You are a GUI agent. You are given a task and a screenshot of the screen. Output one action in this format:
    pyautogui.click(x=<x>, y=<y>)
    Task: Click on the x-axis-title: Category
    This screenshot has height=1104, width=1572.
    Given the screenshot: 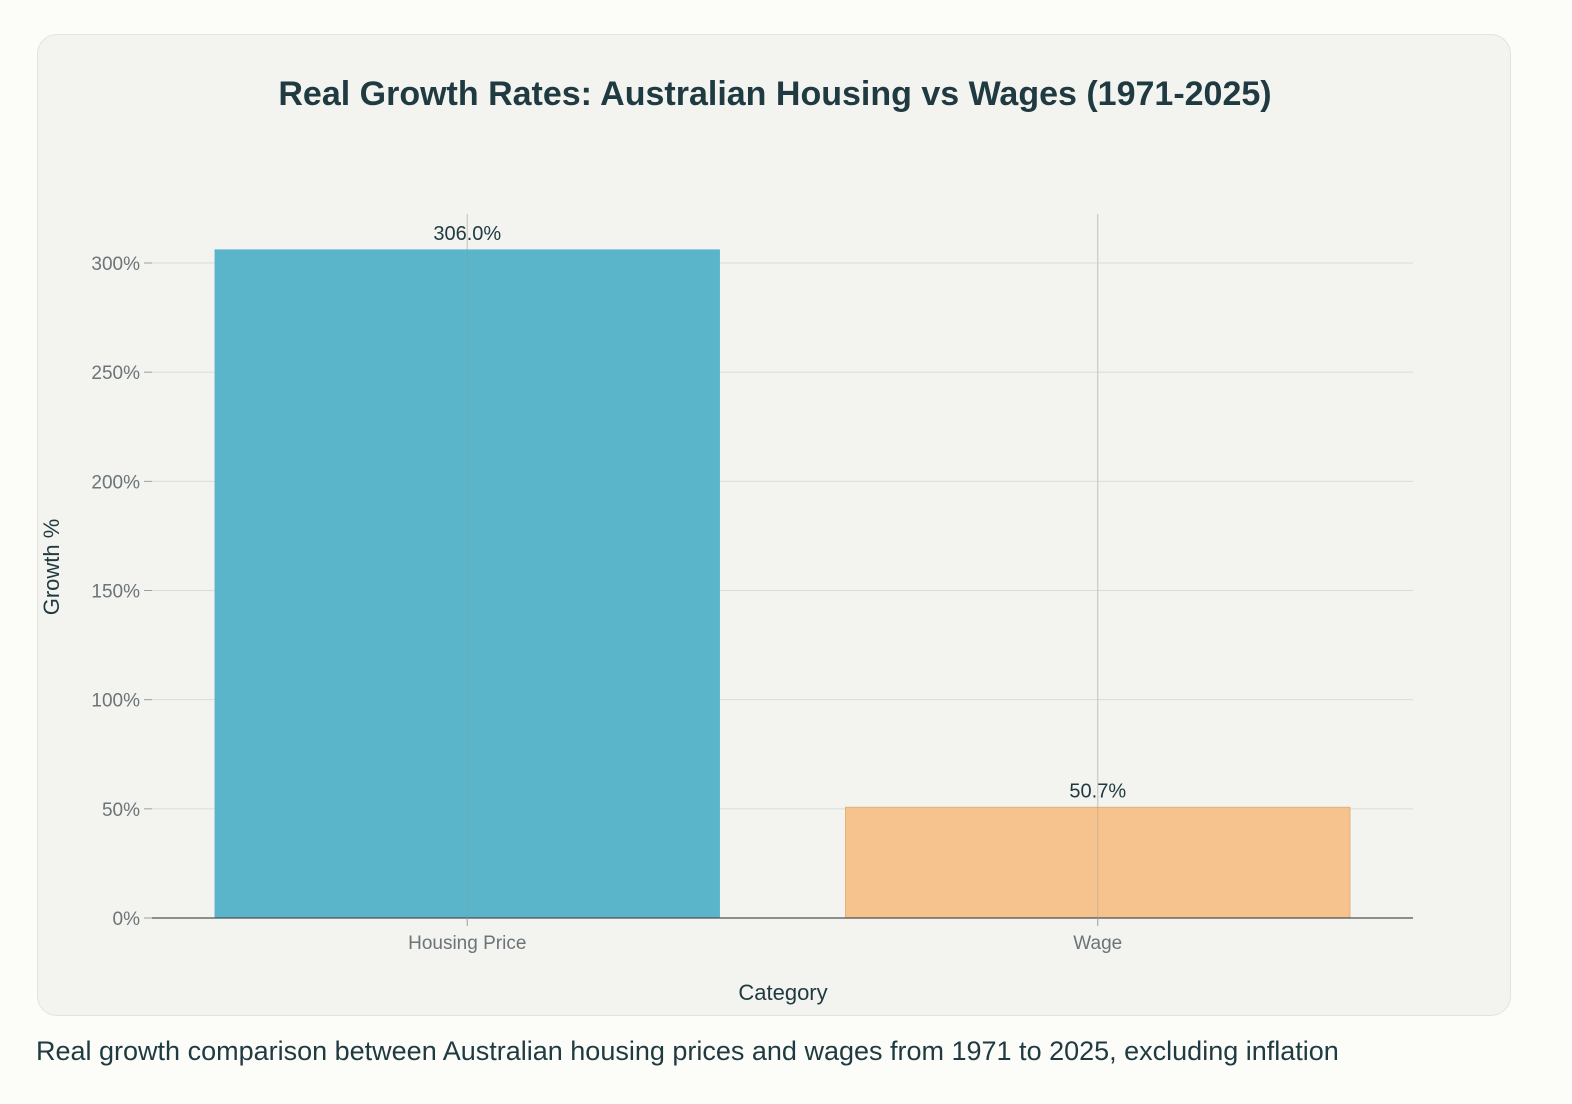 What is the action you would take?
    pyautogui.click(x=782, y=992)
    